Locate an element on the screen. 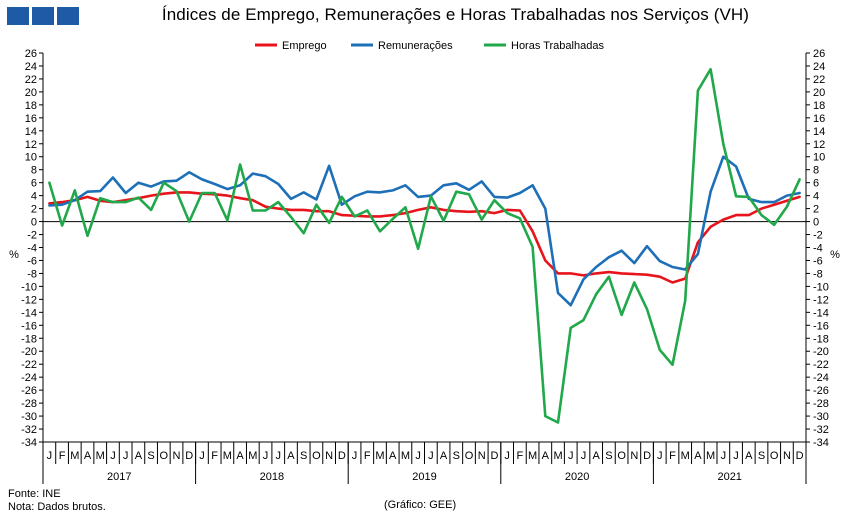 The width and height of the screenshot is (851, 520). y-tick-label-right: -30 is located at coordinates (821, 417).